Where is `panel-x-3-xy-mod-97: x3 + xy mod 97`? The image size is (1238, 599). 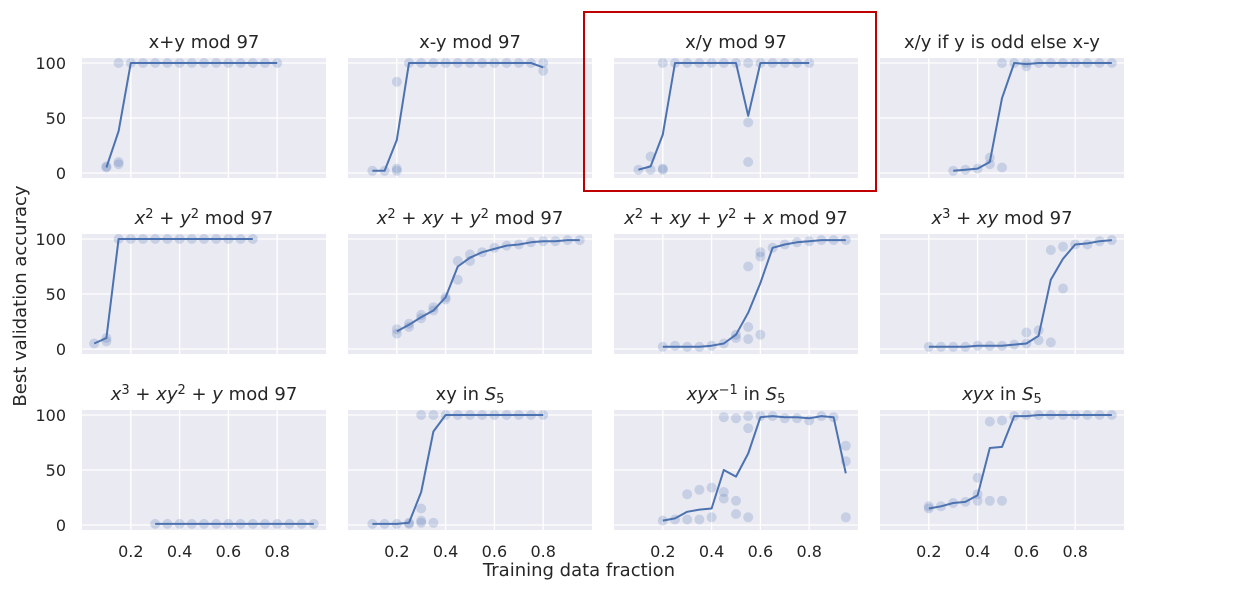
panel-x-3-xy-mod-97: x3 + xy mod 97 is located at coordinates (1002, 280).